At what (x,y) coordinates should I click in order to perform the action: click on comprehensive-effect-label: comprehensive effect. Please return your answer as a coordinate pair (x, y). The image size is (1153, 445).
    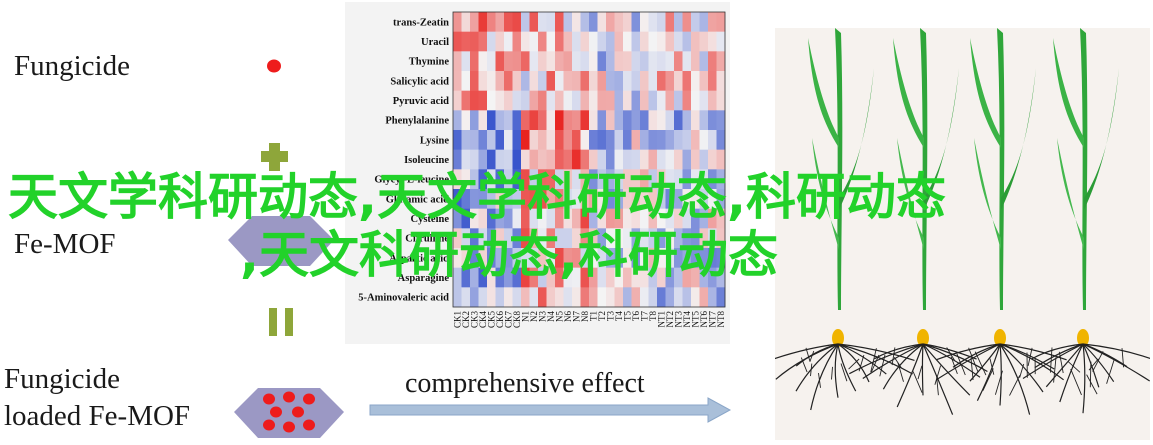
    Looking at the image, I should click on (525, 383).